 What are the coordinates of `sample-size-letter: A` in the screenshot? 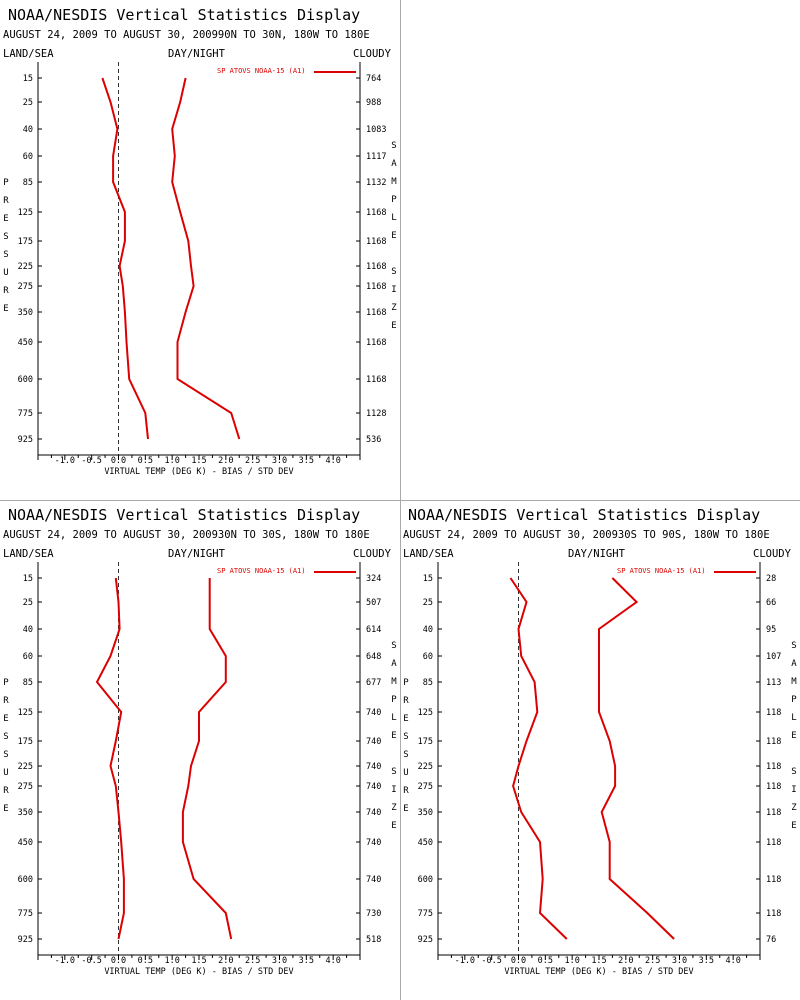 It's located at (394, 664).